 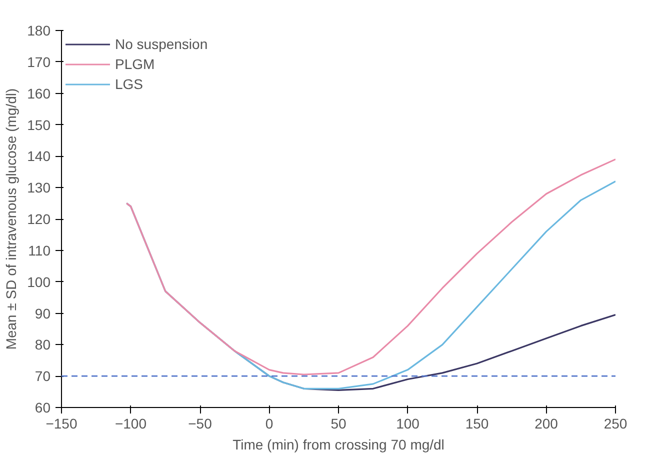 What do you see at coordinates (616, 424) in the screenshot?
I see `x-tick-label: 250` at bounding box center [616, 424].